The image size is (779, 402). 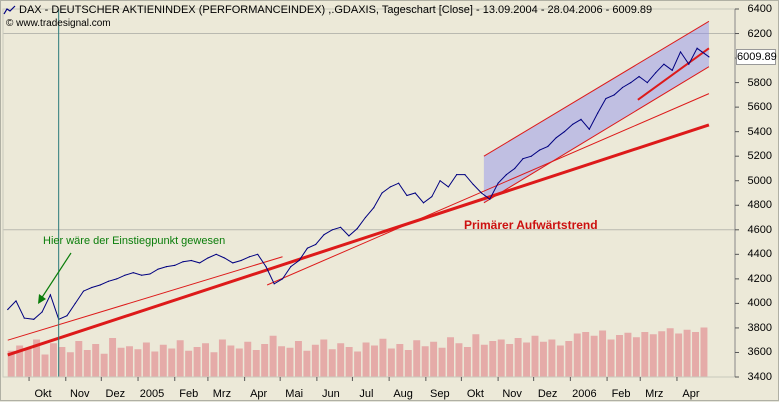 What do you see at coordinates (759, 352) in the screenshot?
I see `y-tick-label: 3600` at bounding box center [759, 352].